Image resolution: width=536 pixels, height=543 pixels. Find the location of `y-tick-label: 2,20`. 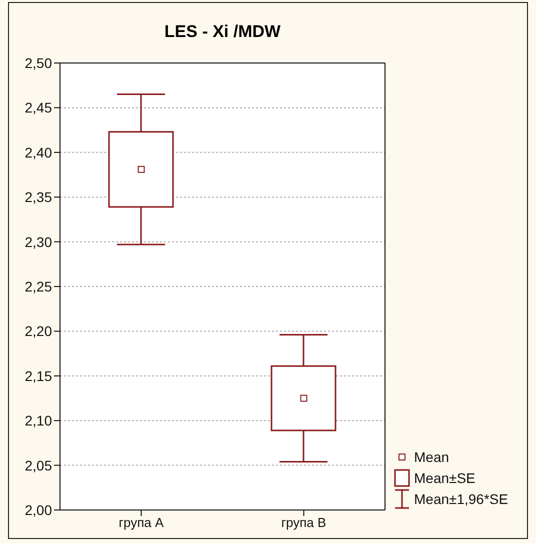

y-tick-label: 2,20 is located at coordinates (38, 331).